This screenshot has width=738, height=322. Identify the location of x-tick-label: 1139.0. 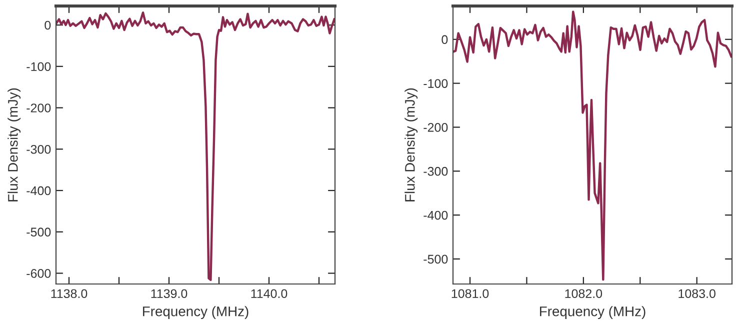
(169, 293).